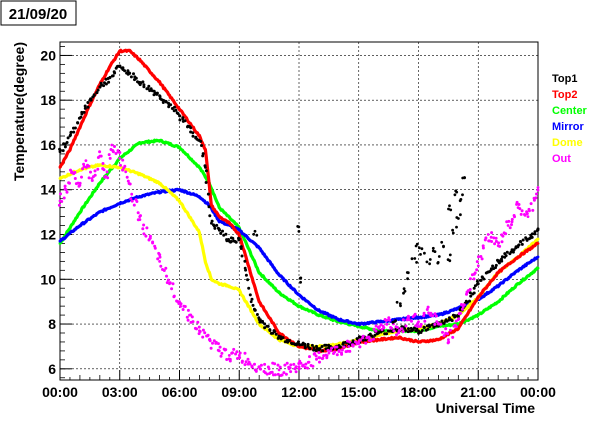  Describe the element at coordinates (48, 279) in the screenshot. I see `y-tick-label: 10` at that location.